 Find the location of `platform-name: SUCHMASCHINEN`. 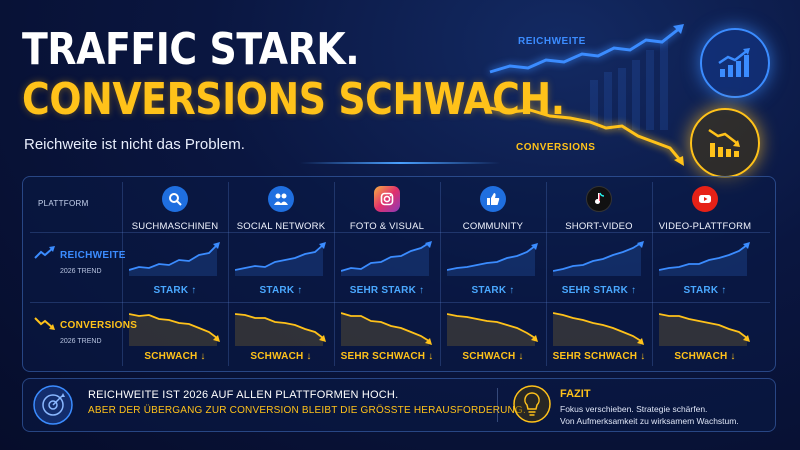

platform-name: SUCHMASCHINEN is located at coordinates (175, 226).